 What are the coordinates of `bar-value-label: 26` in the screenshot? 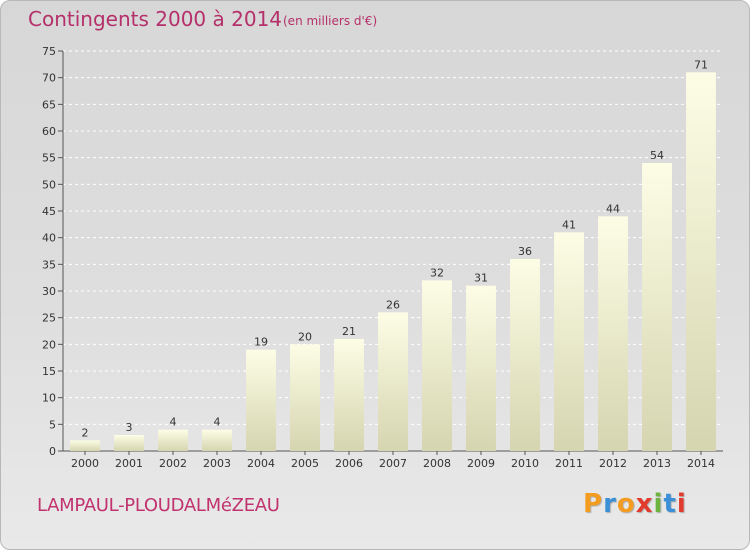 It's located at (393, 304).